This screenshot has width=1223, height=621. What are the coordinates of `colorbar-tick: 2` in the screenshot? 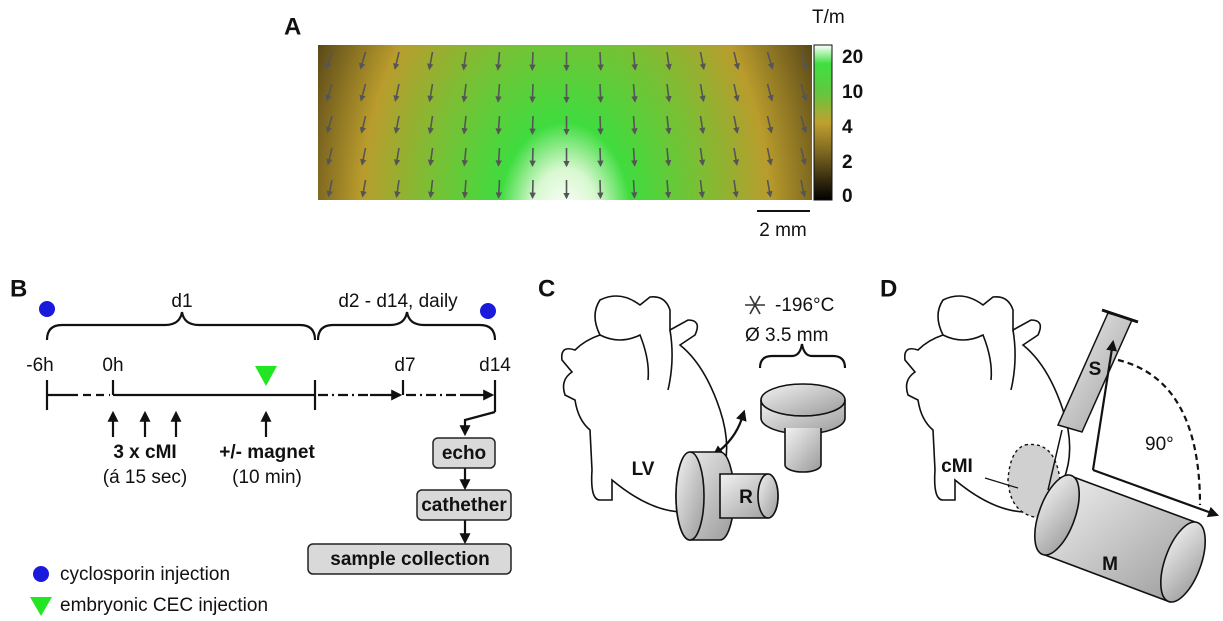 It's located at (847, 162).